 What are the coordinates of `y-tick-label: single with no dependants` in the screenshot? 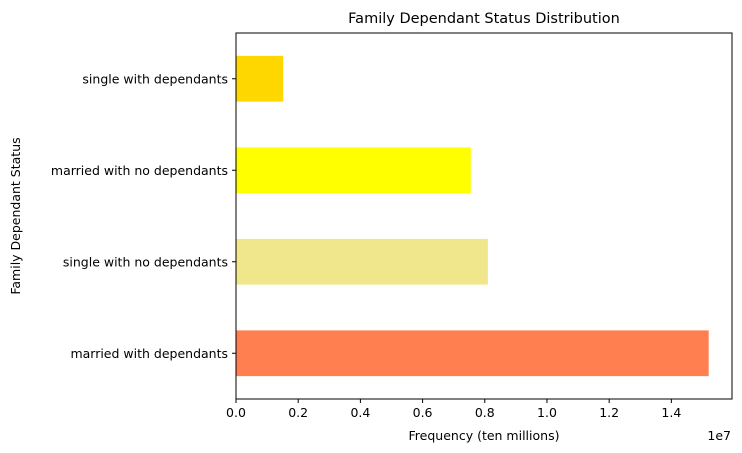 It's located at (145, 261).